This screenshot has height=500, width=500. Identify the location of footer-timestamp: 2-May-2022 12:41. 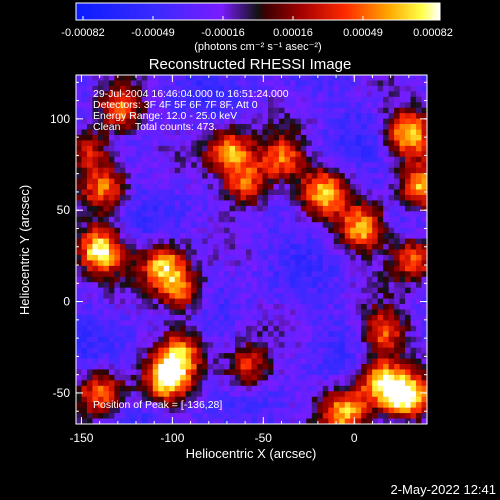
(443, 489).